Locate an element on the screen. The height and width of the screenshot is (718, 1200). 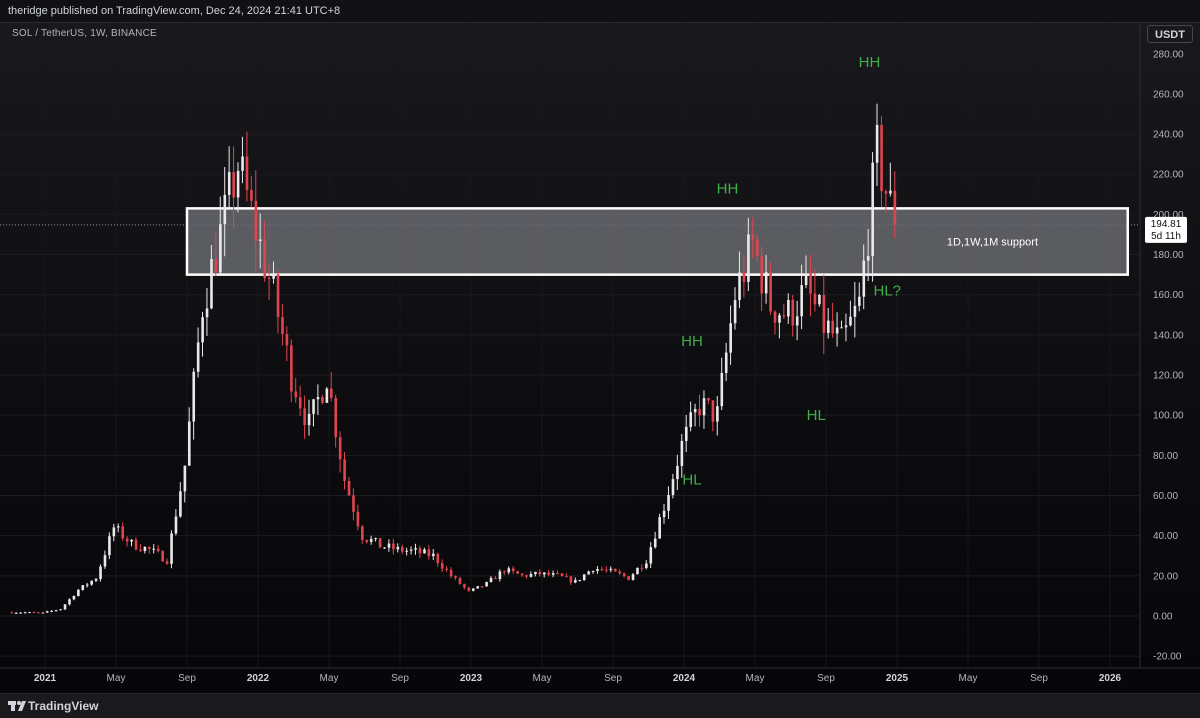
price-tick-label: 60.00 is located at coordinates (1165, 496).